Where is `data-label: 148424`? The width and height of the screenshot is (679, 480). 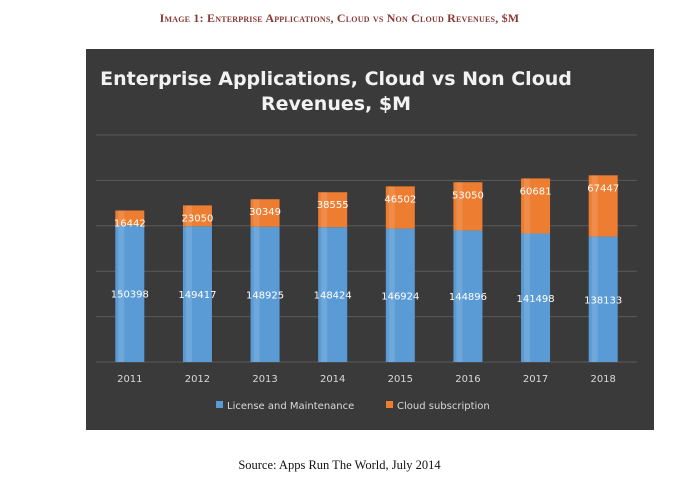
data-label: 148424 is located at coordinates (333, 296).